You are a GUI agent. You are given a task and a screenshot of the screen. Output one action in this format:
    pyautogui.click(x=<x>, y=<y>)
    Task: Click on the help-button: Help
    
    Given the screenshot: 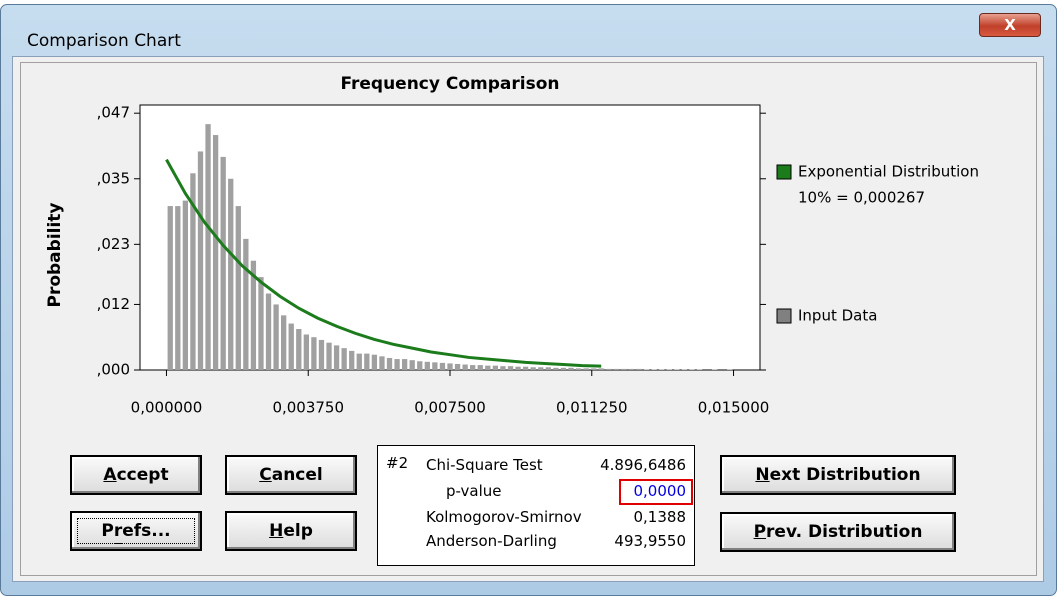 What is the action you would take?
    pyautogui.click(x=291, y=531)
    